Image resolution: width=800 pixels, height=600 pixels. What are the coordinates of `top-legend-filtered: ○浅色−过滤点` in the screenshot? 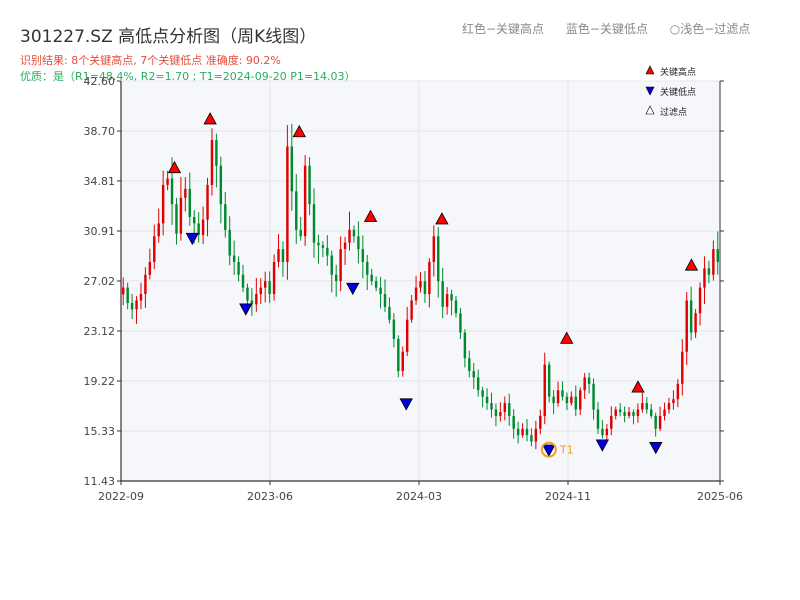 It's located at (710, 29).